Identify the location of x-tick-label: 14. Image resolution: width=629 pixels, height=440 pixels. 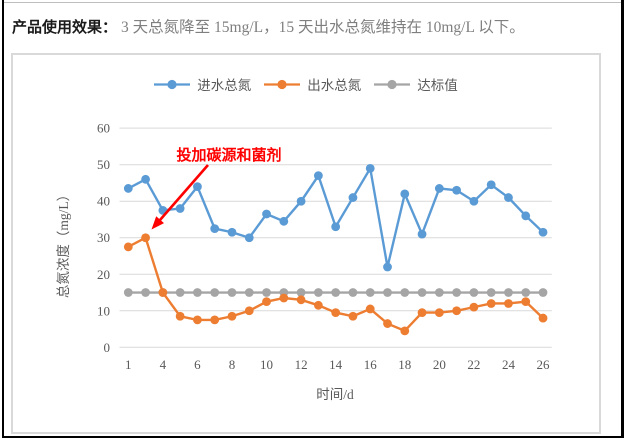
(336, 364).